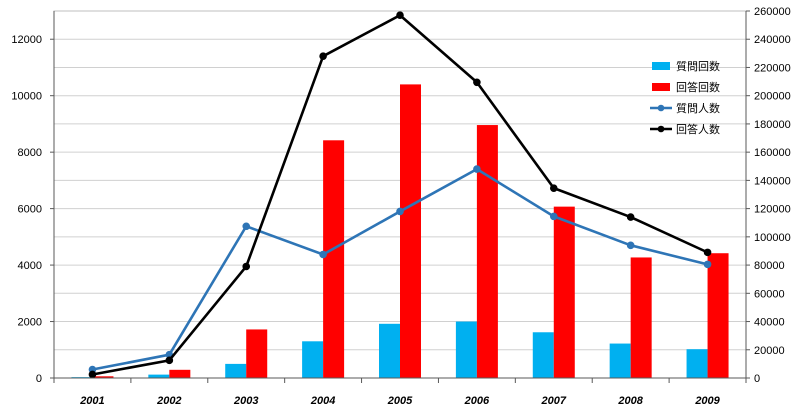 The height and width of the screenshot is (415, 800). What do you see at coordinates (554, 401) in the screenshot?
I see `x-tick-label: 2007` at bounding box center [554, 401].